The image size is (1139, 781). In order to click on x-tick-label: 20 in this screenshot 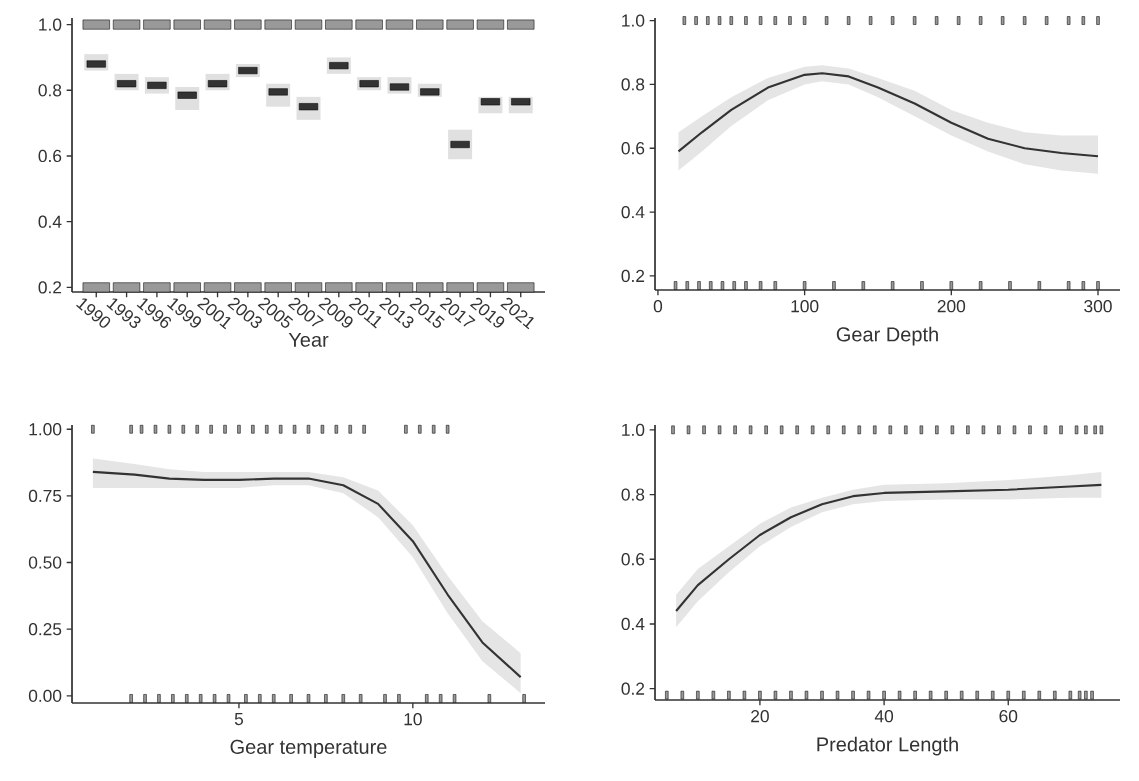, I will do `click(760, 716)`.